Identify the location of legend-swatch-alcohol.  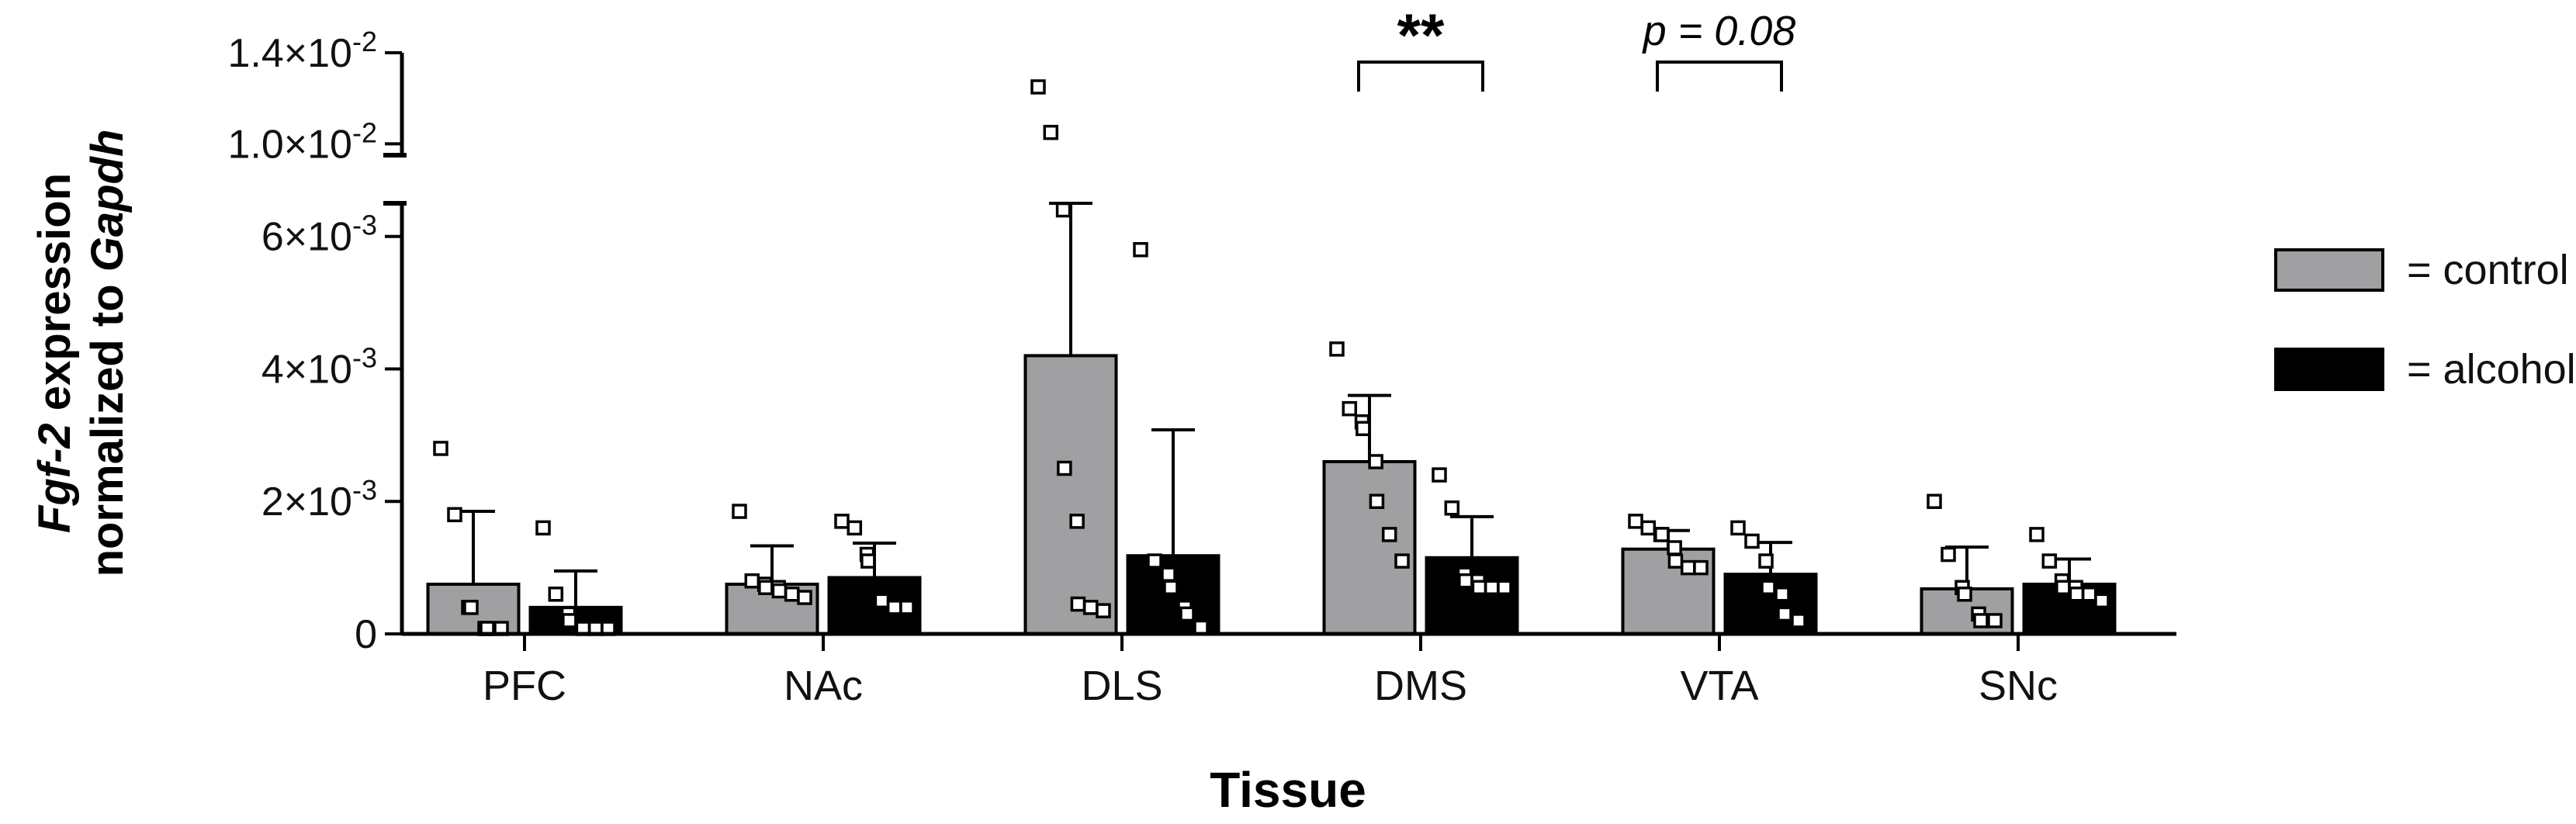
(2329, 369).